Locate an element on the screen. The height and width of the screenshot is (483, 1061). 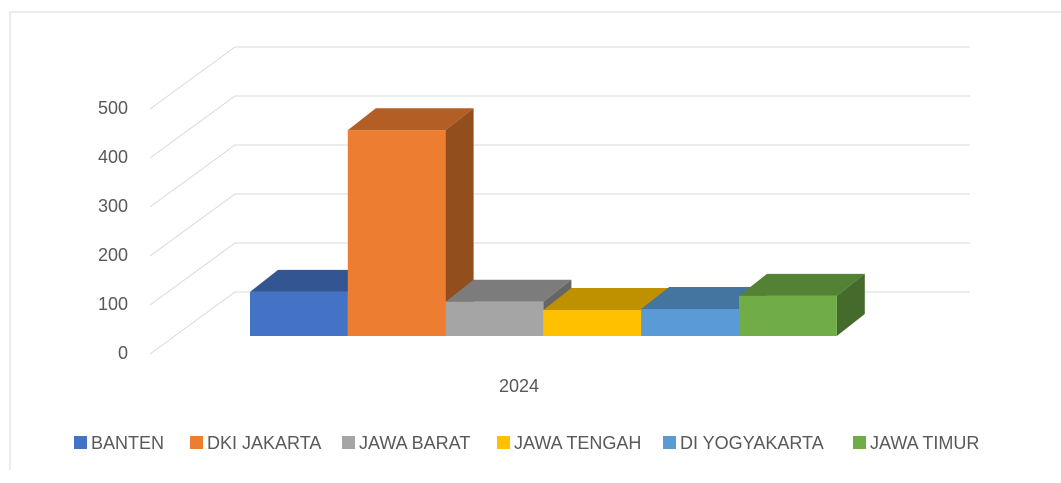
legend-label: BANTEN is located at coordinates (127, 443).